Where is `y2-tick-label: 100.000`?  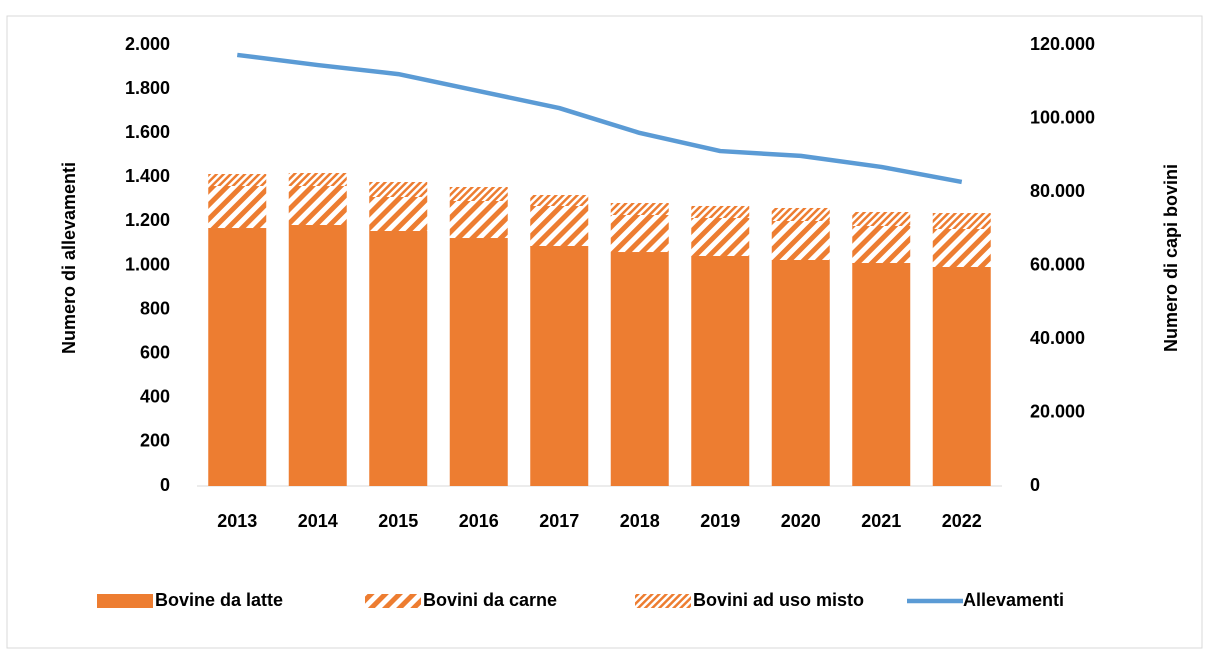
y2-tick-label: 100.000 is located at coordinates (1062, 117).